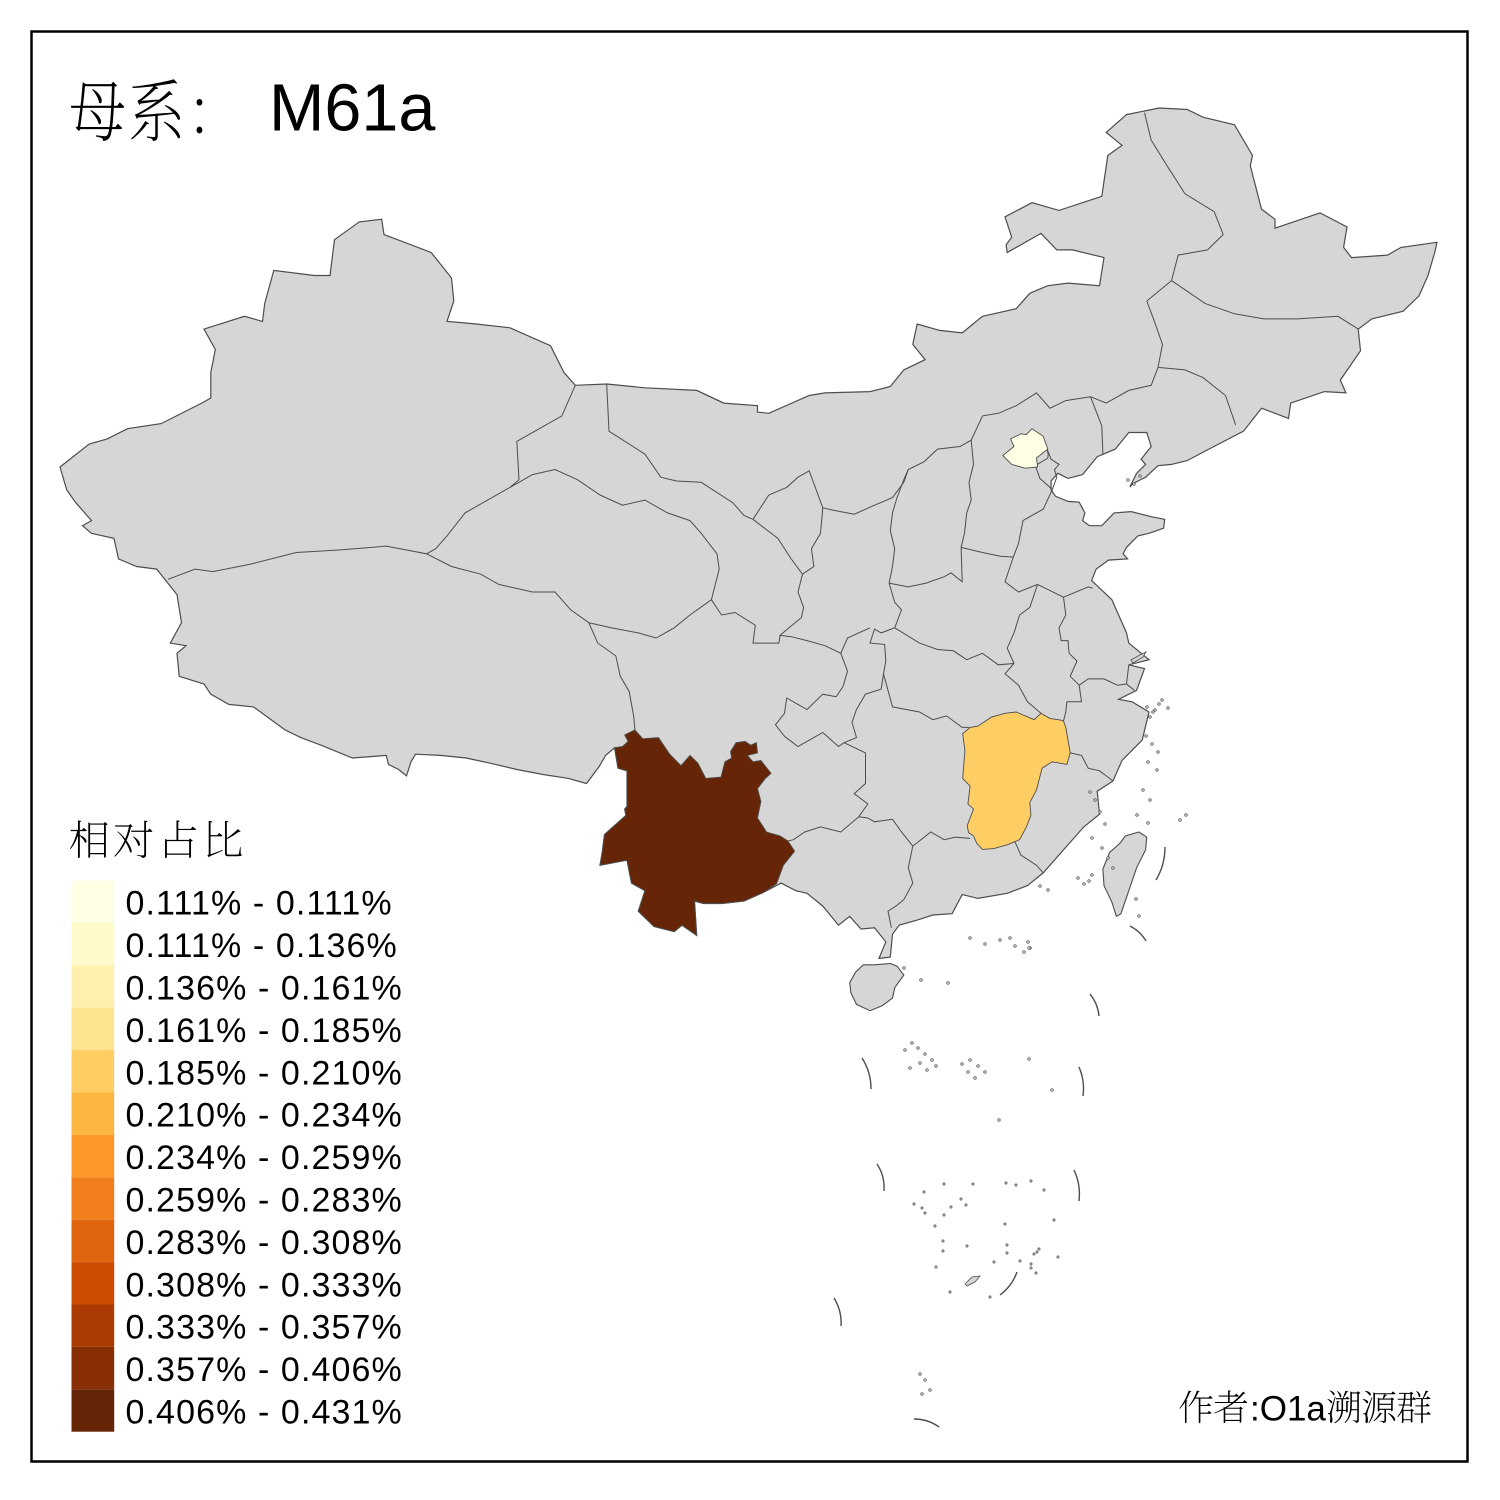  What do you see at coordinates (264, 1243) in the screenshot?
I see `svg-text: 0.283% - 0.308%` at bounding box center [264, 1243].